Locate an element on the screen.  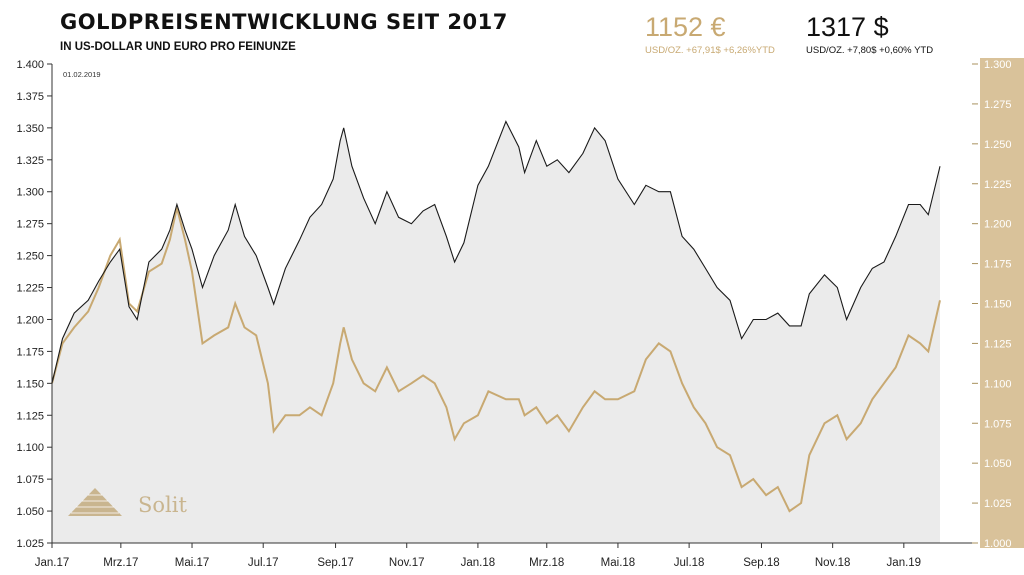
x-tick-label: Mai.17 is located at coordinates (192, 563).